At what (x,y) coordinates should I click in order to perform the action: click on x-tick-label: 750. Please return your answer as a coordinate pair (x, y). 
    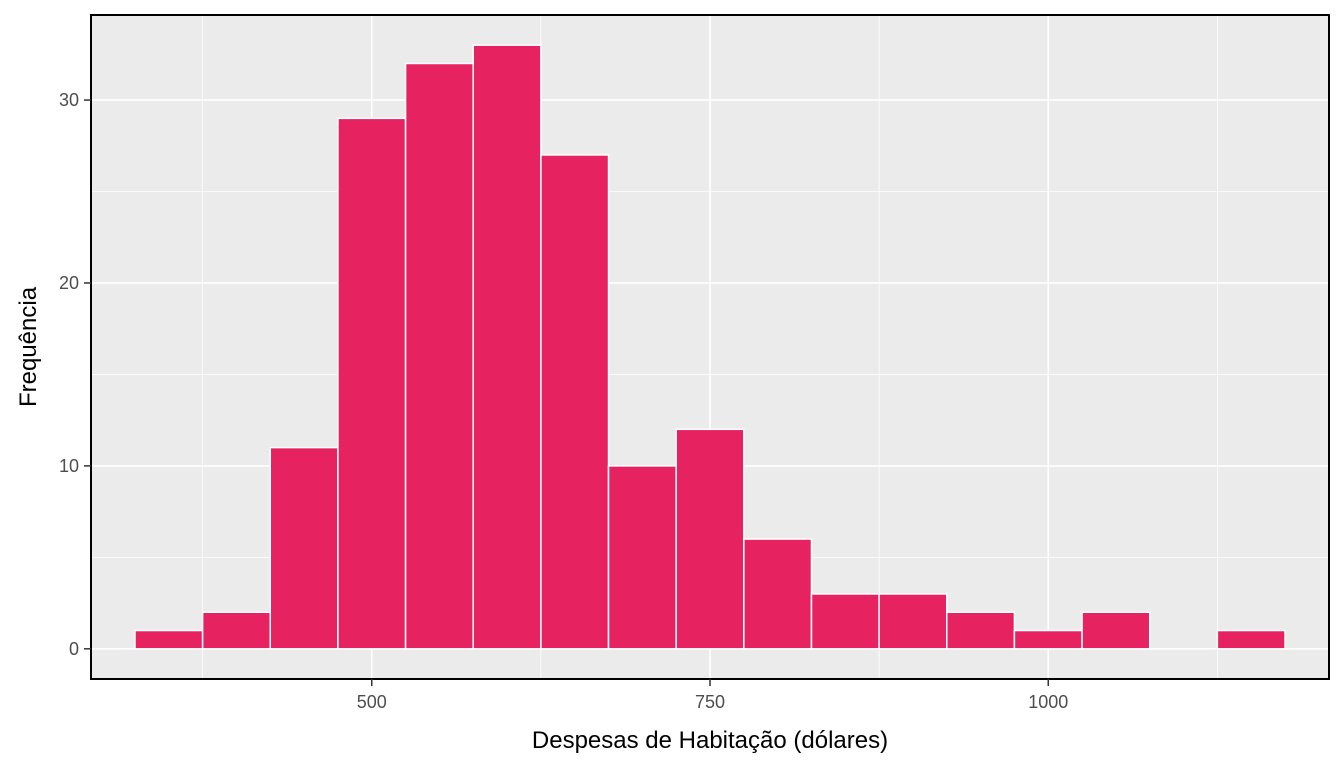
    Looking at the image, I should click on (710, 702).